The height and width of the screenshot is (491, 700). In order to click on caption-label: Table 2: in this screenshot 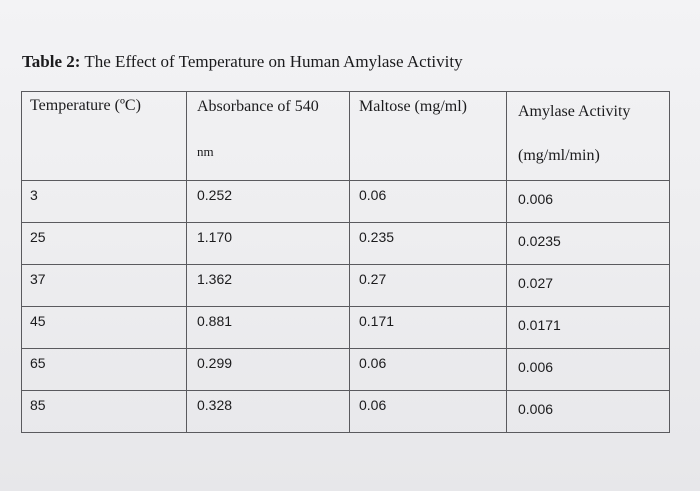, I will do `click(51, 61)`.